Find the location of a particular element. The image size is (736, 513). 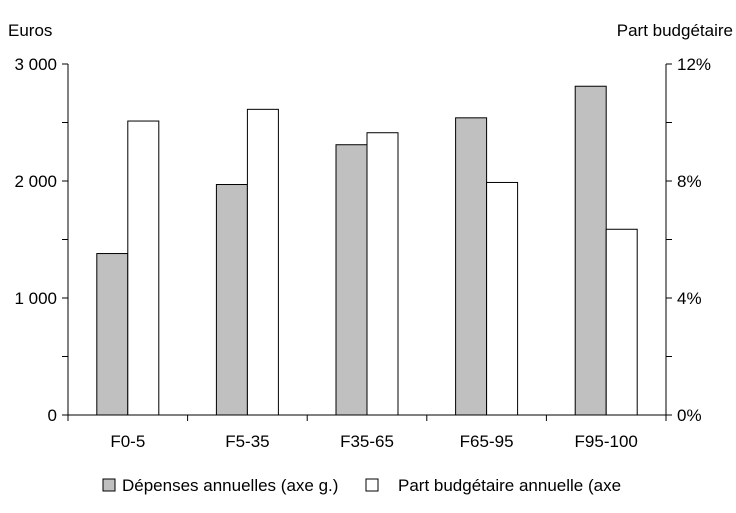

legend-swatch-part-budgetaire is located at coordinates (372, 485).